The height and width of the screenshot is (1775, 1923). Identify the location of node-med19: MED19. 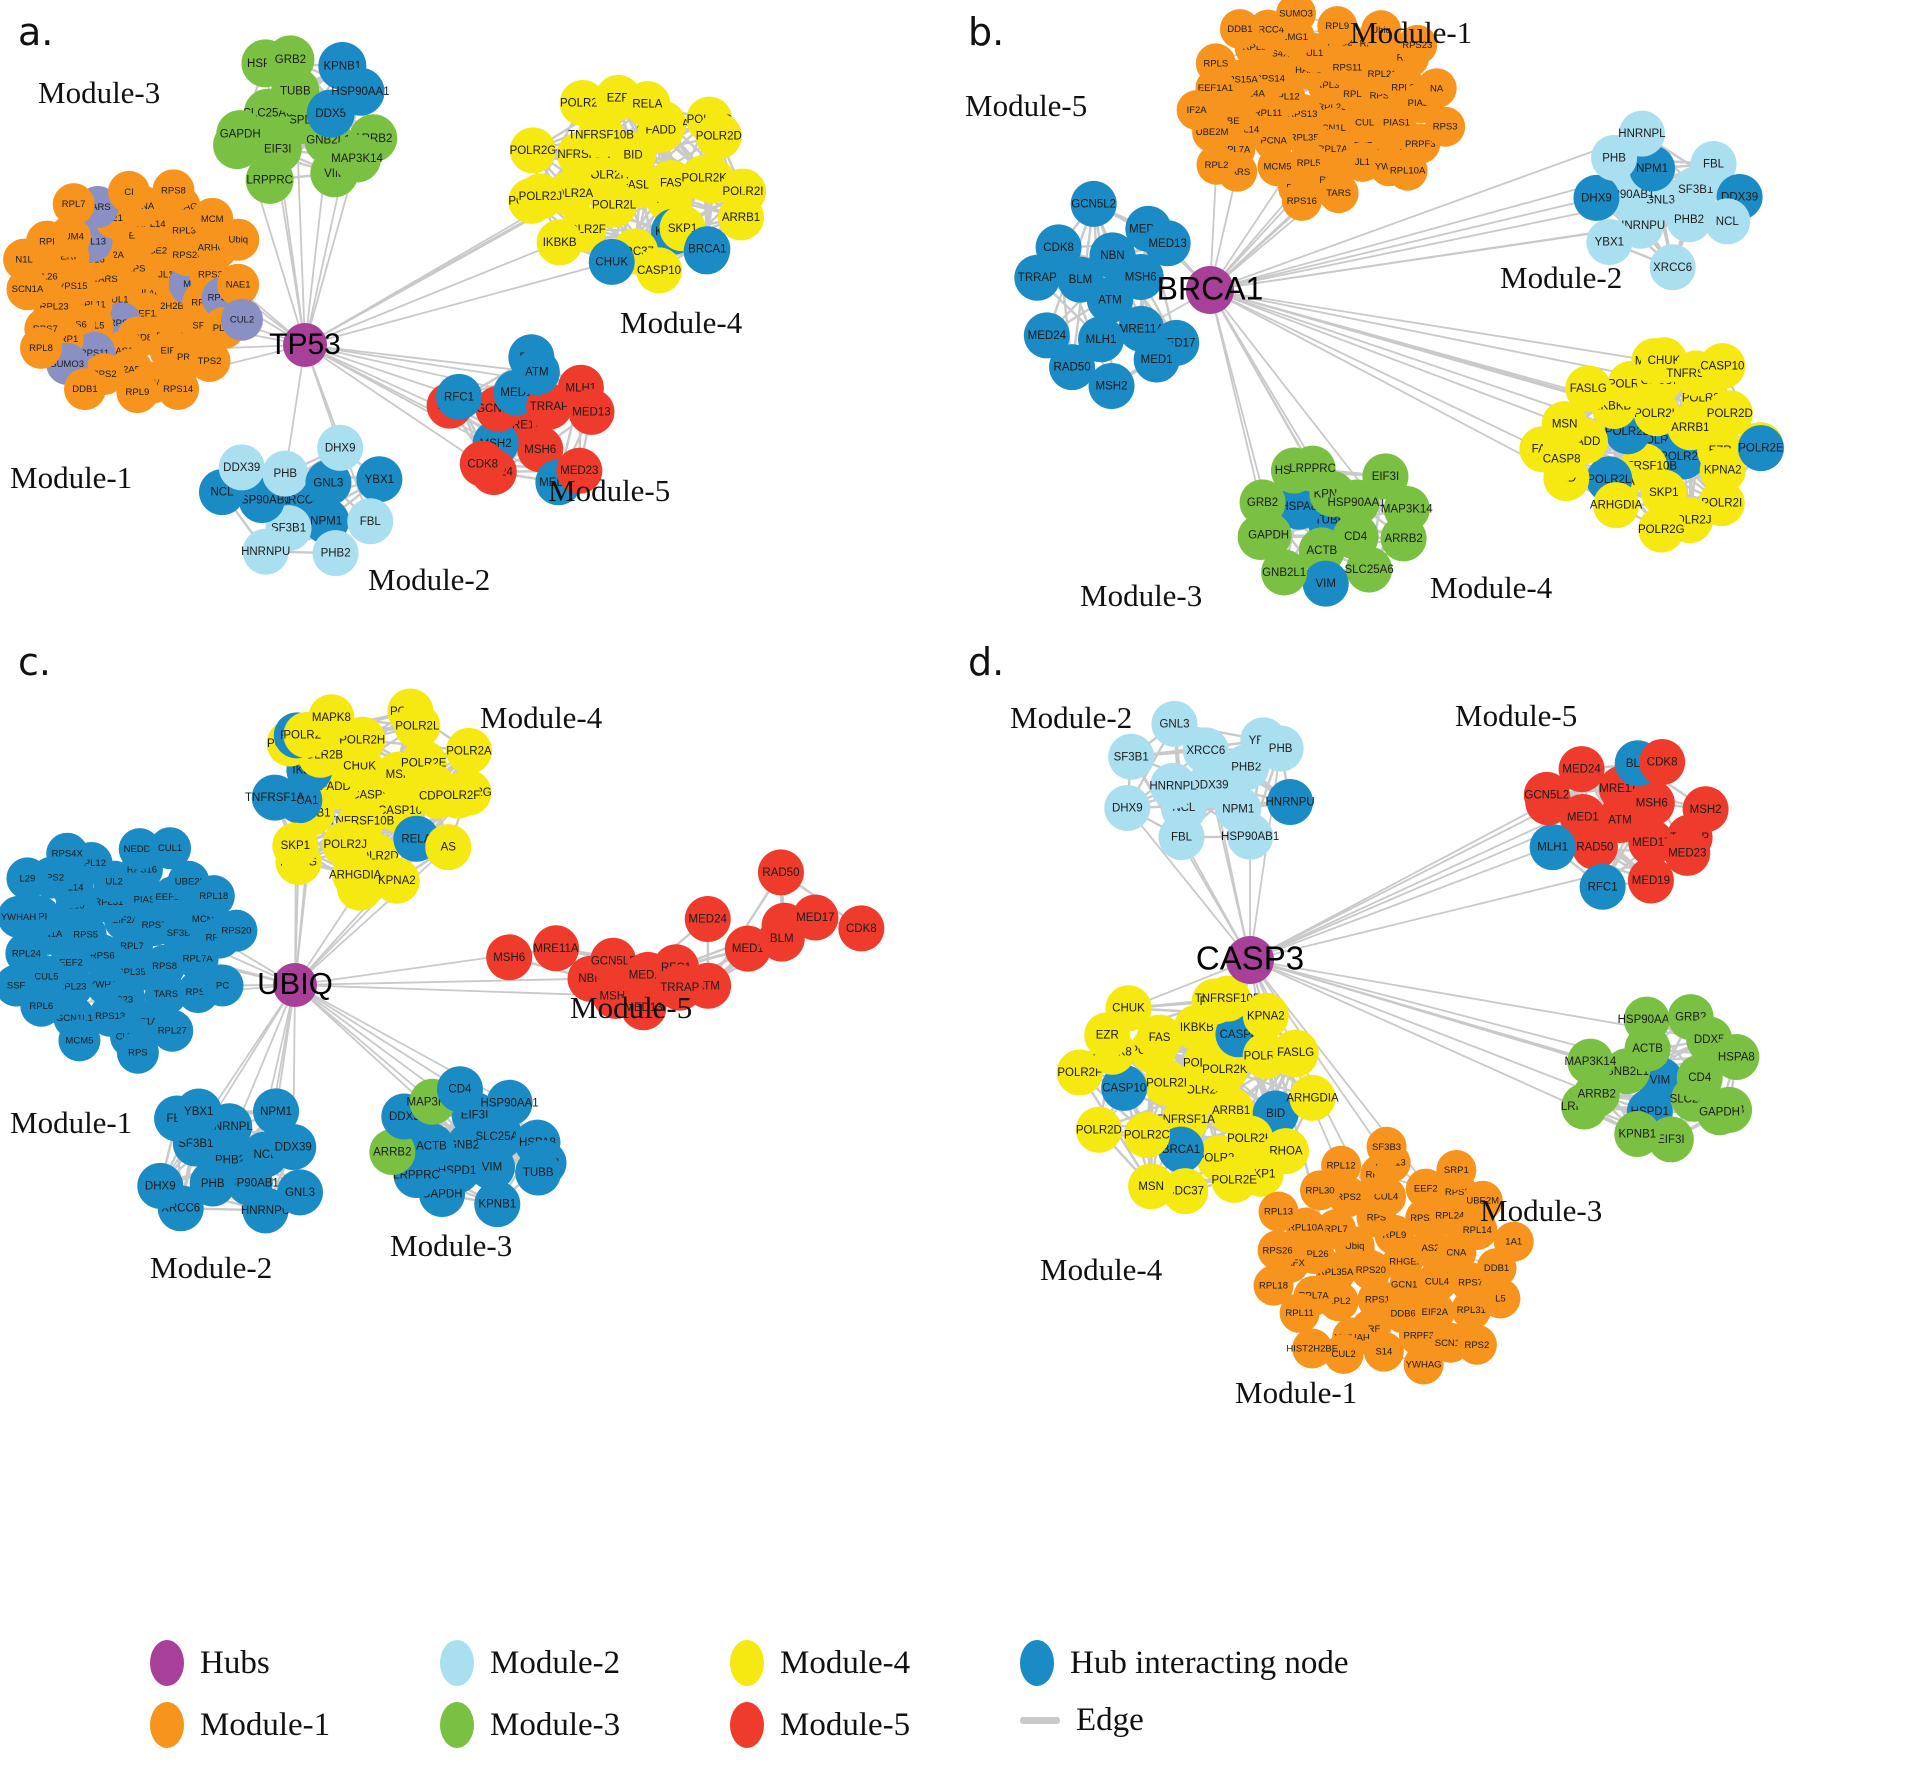
(1650, 880).